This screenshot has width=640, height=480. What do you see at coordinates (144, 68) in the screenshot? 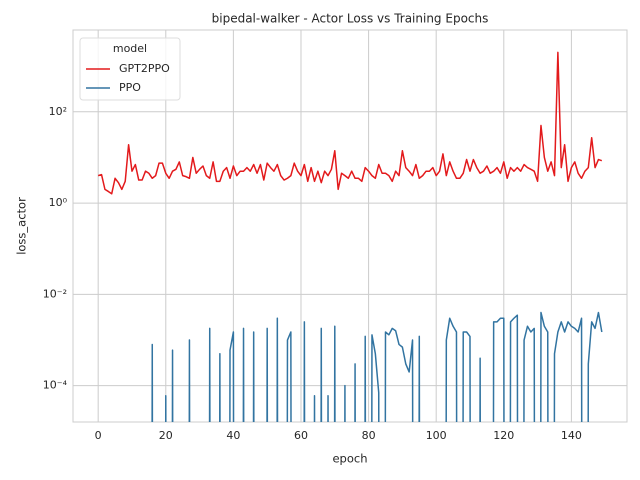
I see `legend-label: GPT2PPO` at bounding box center [144, 68].